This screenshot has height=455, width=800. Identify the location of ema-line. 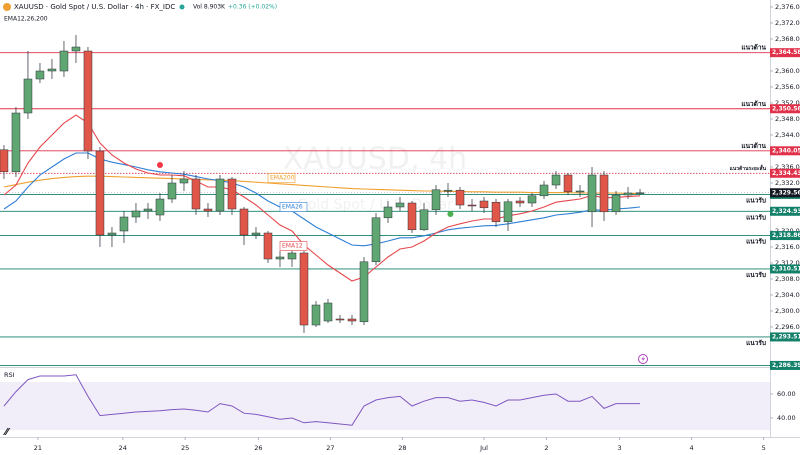
(321, 184).